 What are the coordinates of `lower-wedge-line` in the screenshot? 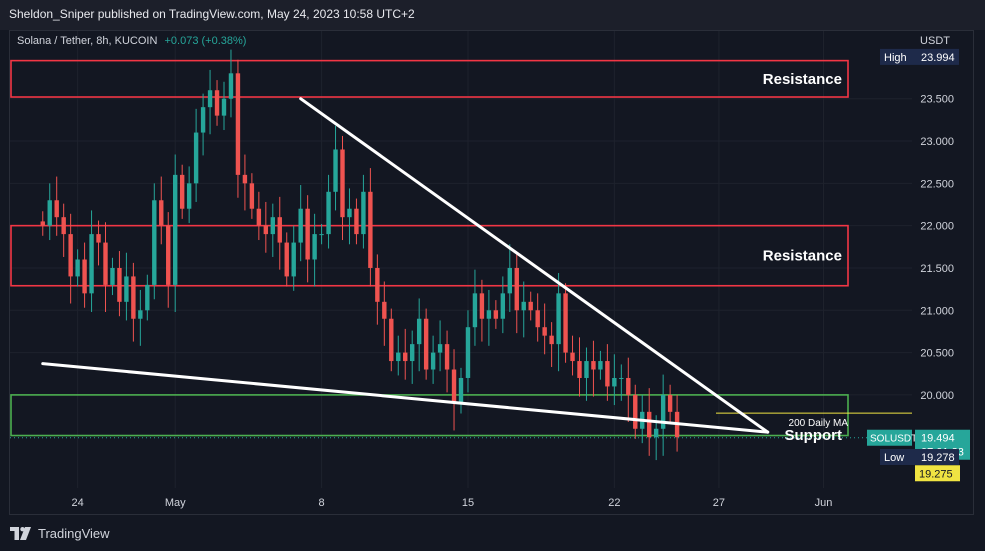 It's located at (405, 398).